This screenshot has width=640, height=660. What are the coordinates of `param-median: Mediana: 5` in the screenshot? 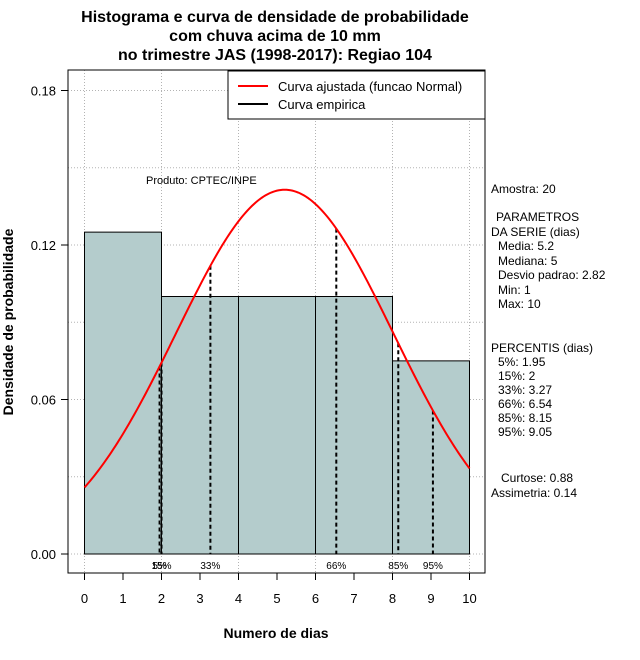 It's located at (528, 261).